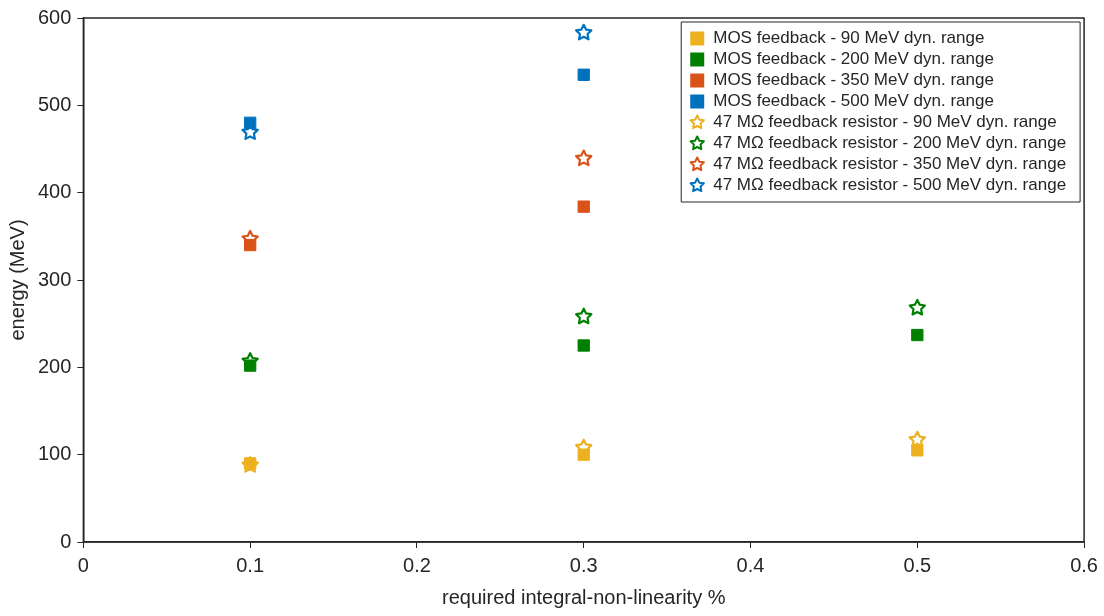 Image resolution: width=1104 pixels, height=616 pixels. What do you see at coordinates (417, 564) in the screenshot?
I see `x-tick-label: 0.2` at bounding box center [417, 564].